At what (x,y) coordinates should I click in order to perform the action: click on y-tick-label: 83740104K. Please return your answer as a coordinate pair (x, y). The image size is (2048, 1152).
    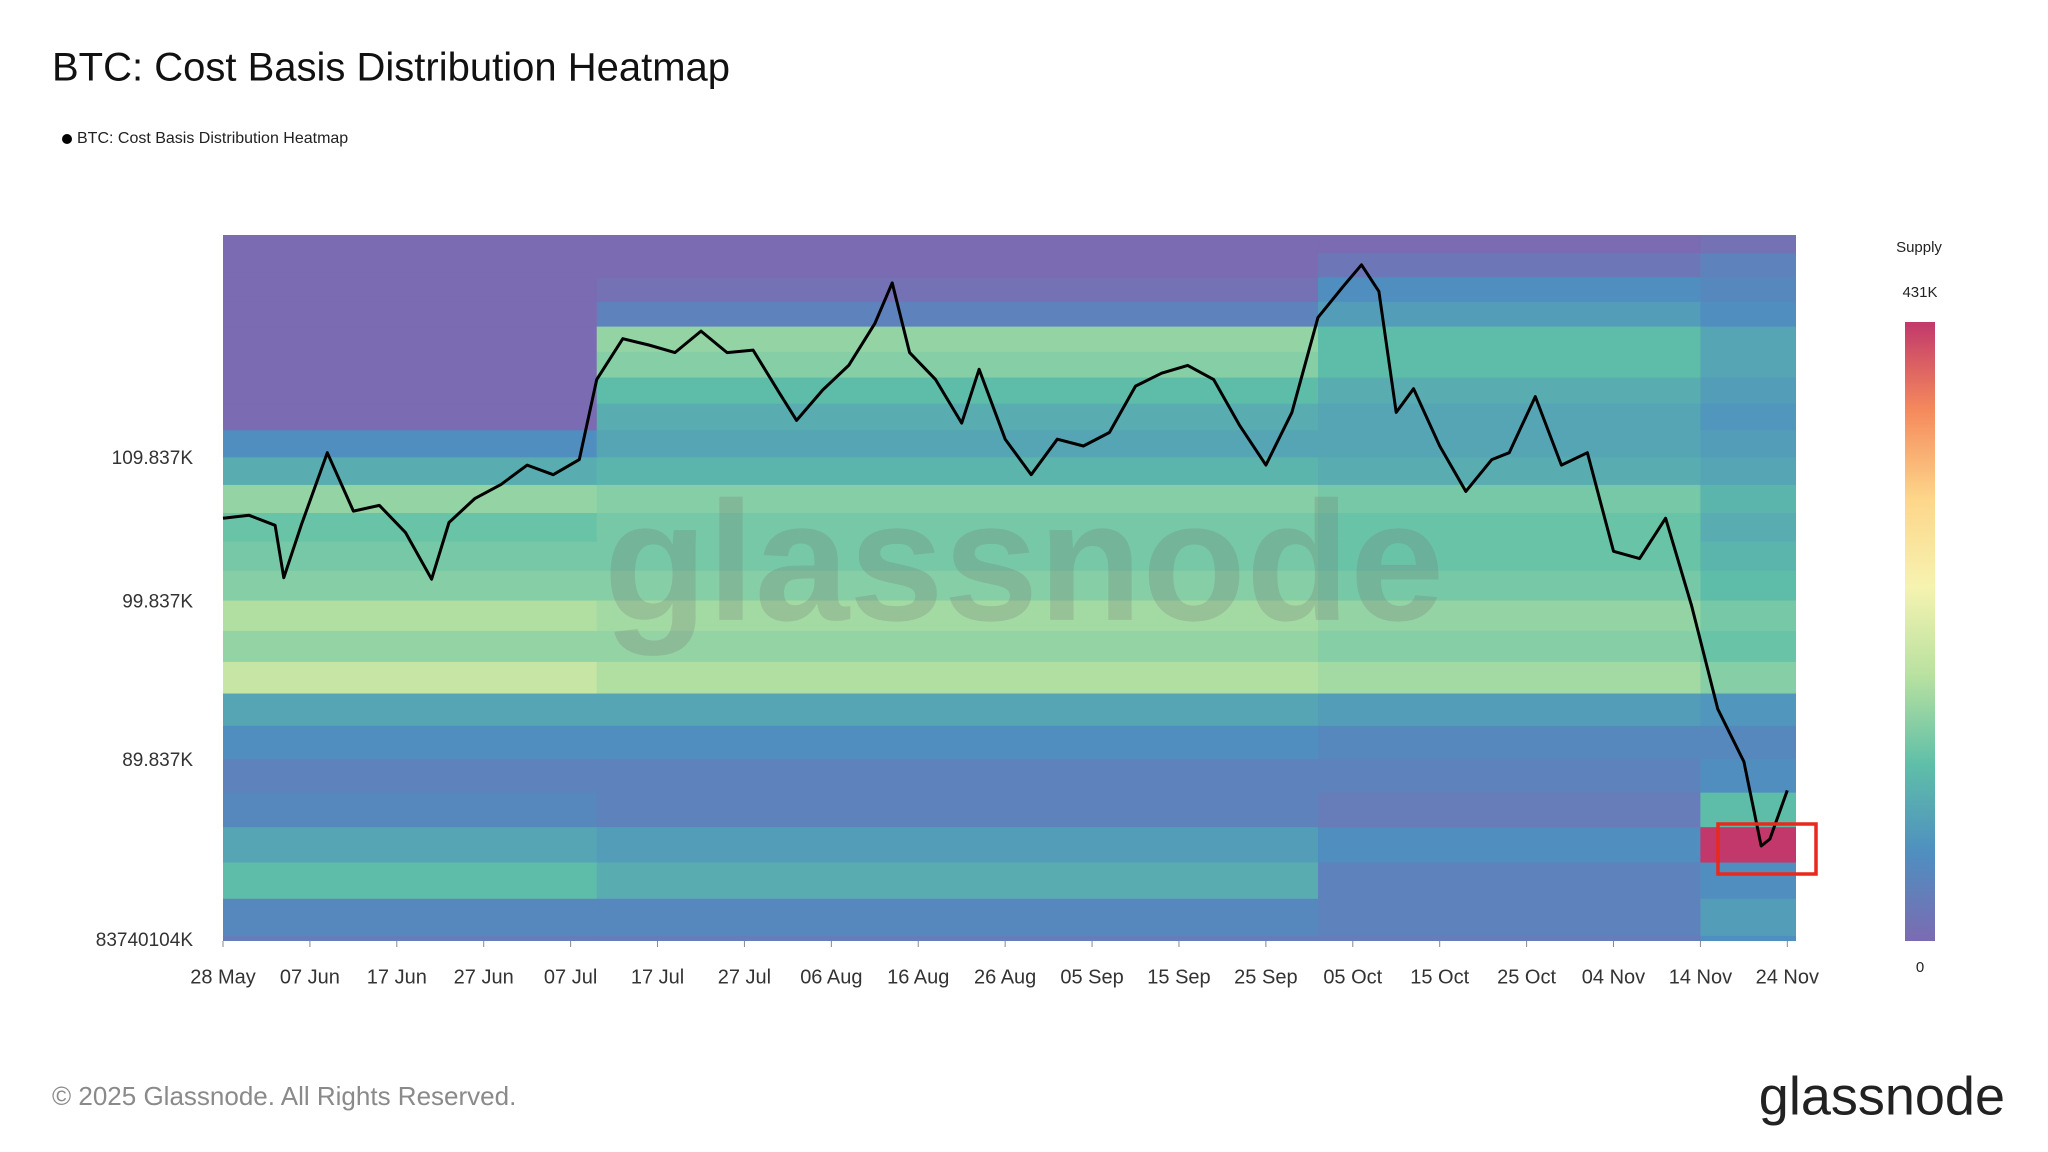
    Looking at the image, I should click on (145, 940).